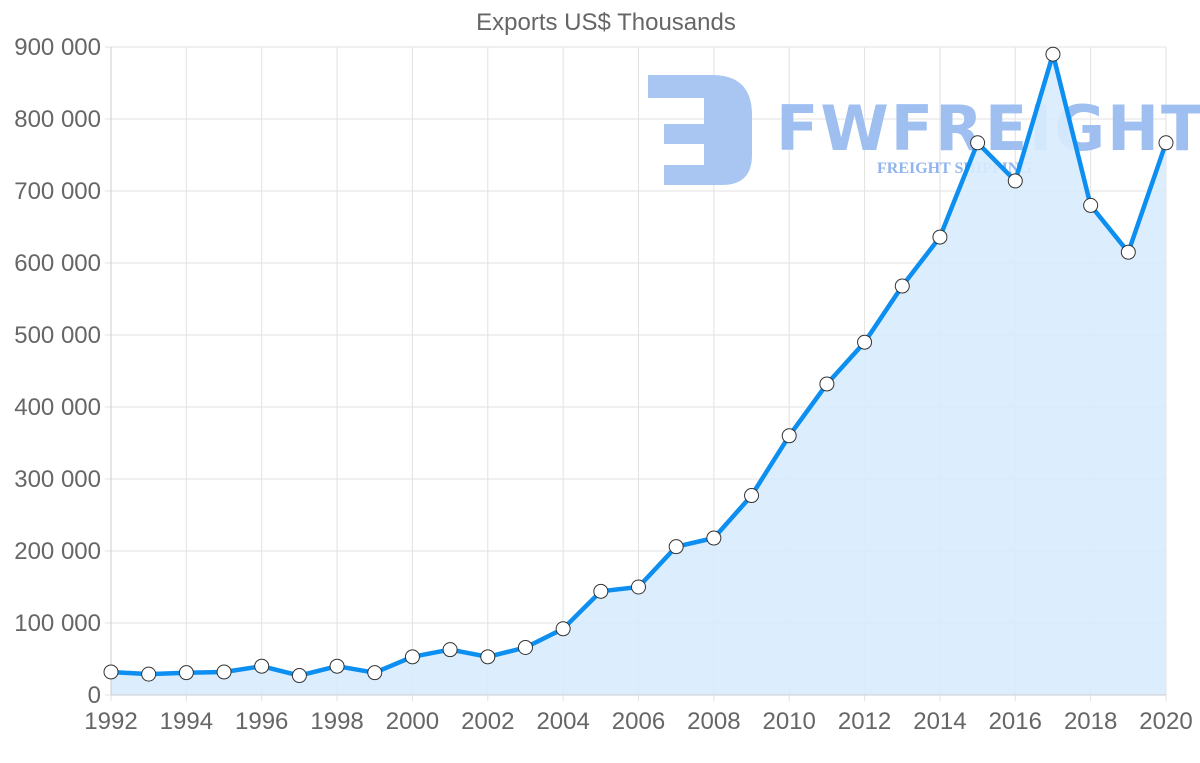 The width and height of the screenshot is (1200, 763). Describe the element at coordinates (924, 130) in the screenshot. I see `watermark: FWFREIGHT FREIGHT SHIPPING` at that location.